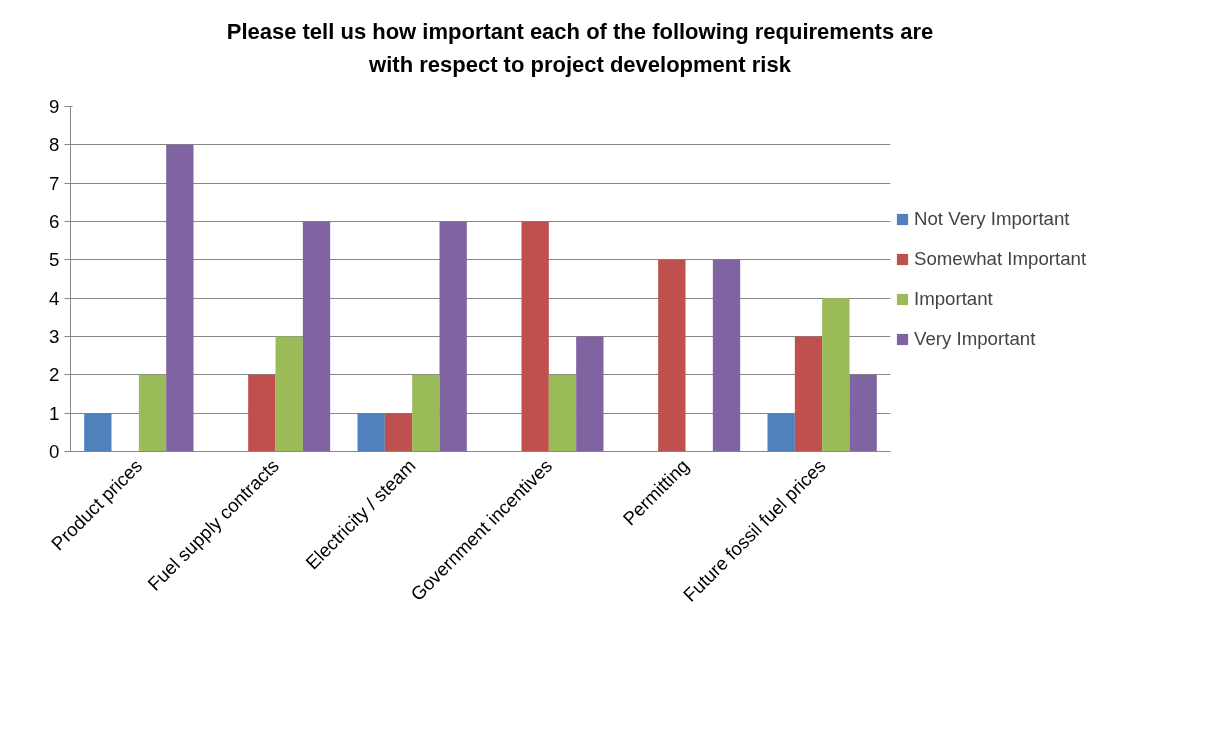  What do you see at coordinates (54, 145) in the screenshot?
I see `y-tick-label: 8` at bounding box center [54, 145].